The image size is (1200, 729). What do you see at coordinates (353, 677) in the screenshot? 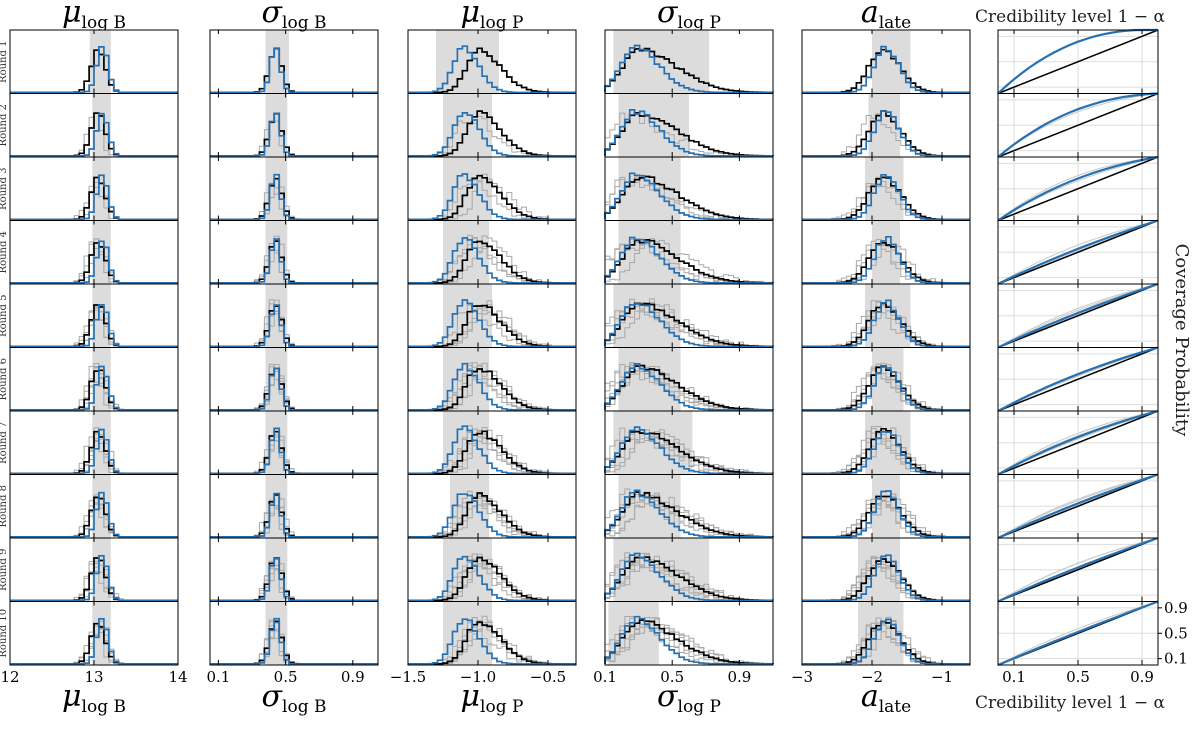
I see `x-tick-label: 0.9` at bounding box center [353, 677].